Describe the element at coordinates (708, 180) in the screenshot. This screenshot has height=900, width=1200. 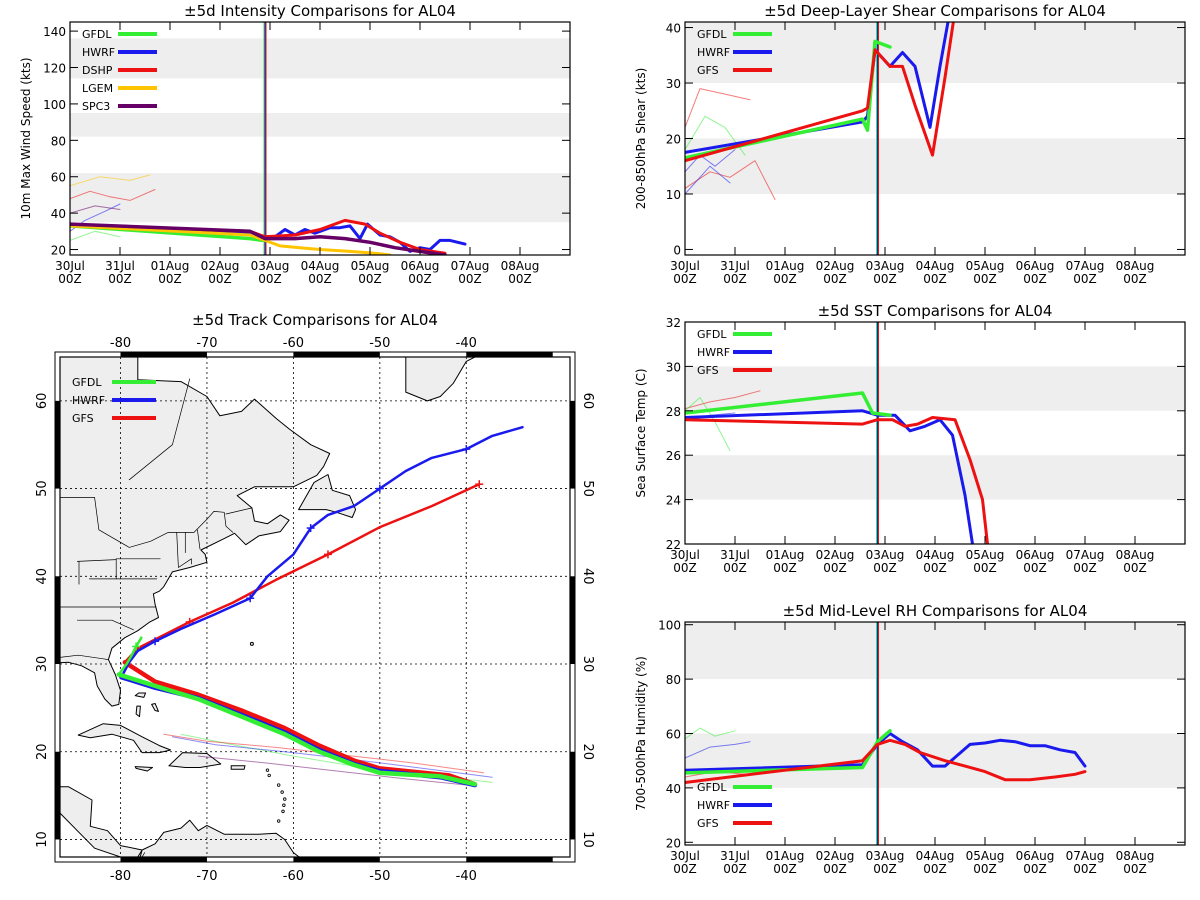
I see `shear-past-run` at that location.